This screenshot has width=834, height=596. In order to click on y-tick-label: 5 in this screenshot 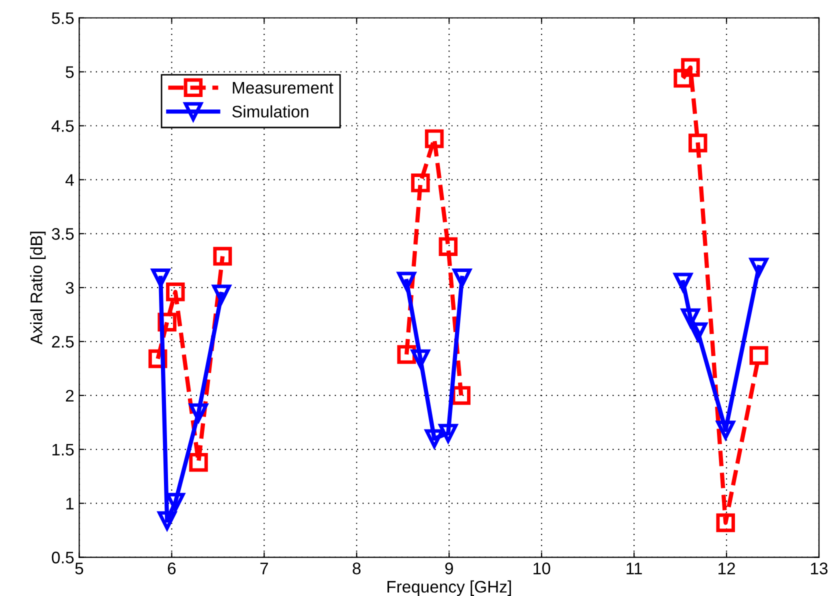, I will do `click(70, 72)`.